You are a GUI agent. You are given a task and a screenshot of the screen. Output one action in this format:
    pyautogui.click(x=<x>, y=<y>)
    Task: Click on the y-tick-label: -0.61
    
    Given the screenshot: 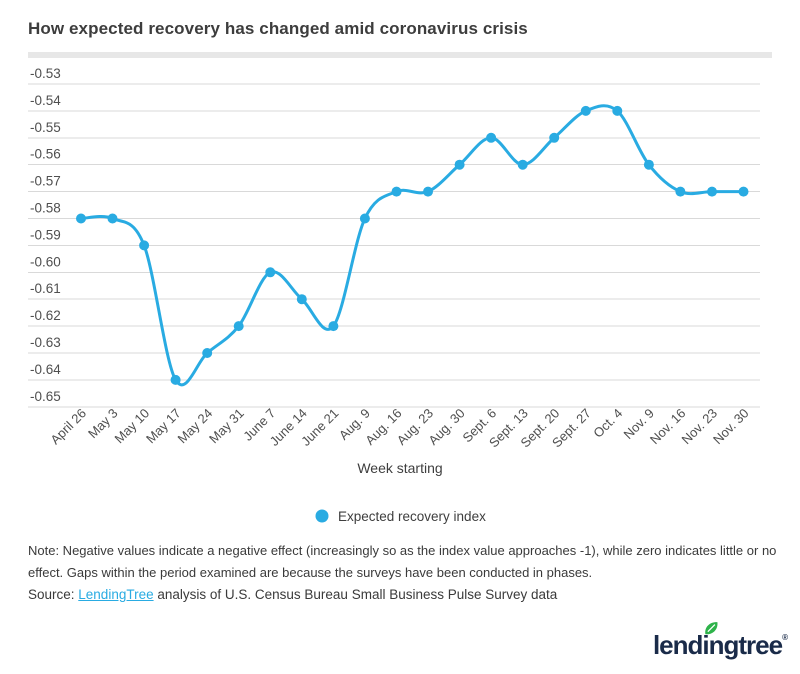 What is the action you would take?
    pyautogui.click(x=45, y=288)
    